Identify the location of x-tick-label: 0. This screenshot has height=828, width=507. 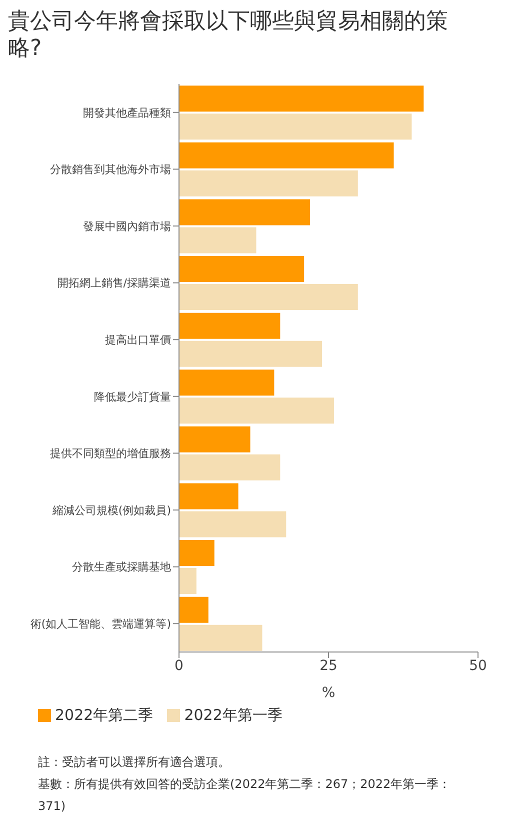
(179, 666).